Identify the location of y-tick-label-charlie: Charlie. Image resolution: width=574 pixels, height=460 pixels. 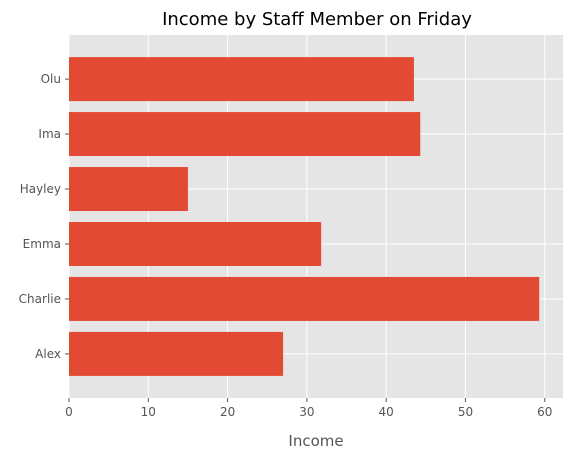
(40, 299).